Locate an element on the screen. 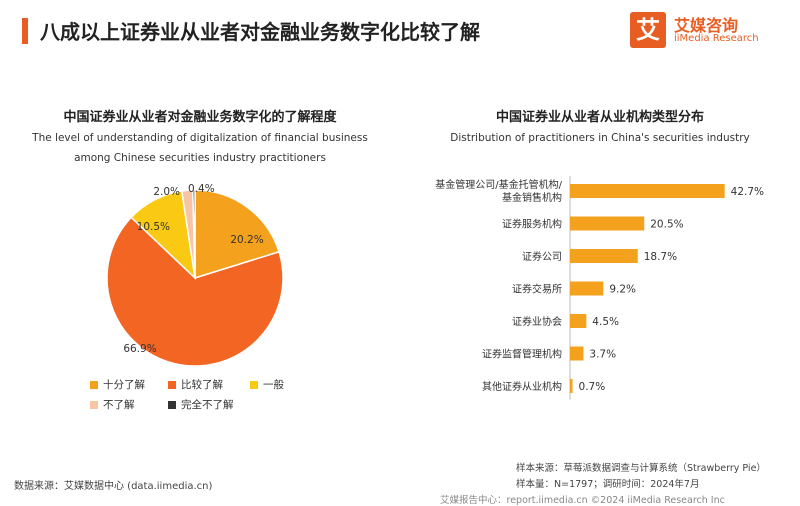 The image size is (800, 506). bar-category-label: 基金管理公司/基金托管机构/ is located at coordinates (498, 184).